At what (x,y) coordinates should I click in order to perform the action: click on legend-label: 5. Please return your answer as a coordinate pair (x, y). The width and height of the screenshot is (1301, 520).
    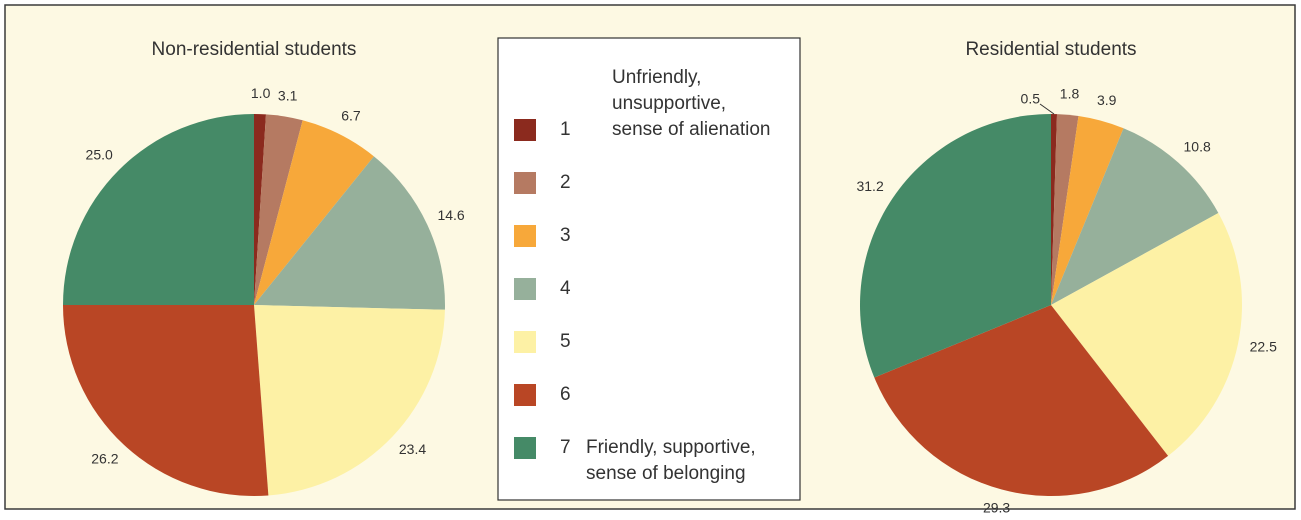
    Looking at the image, I should click on (565, 341).